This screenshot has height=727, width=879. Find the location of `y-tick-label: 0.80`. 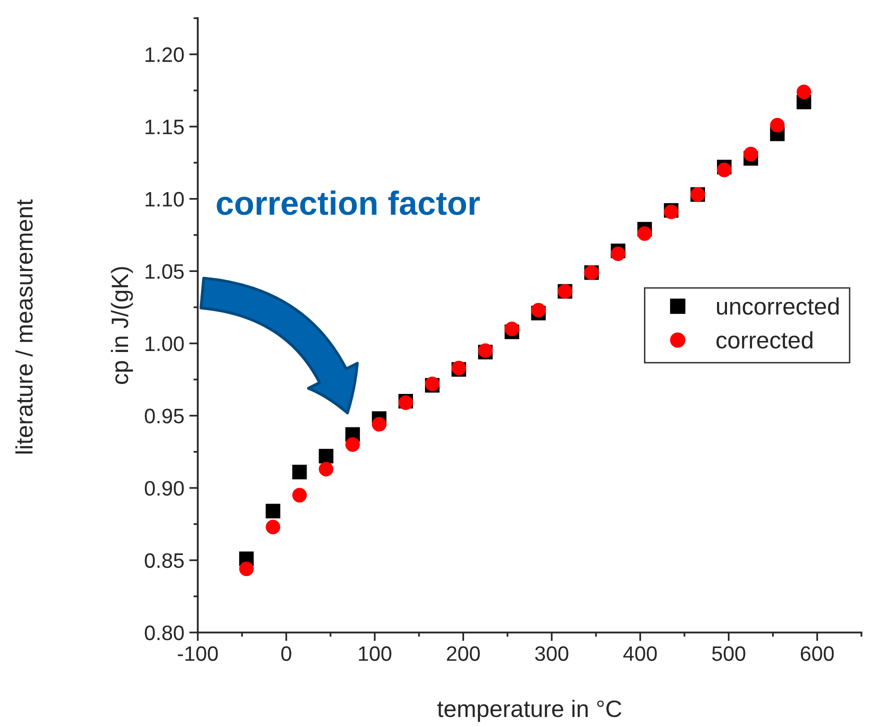

y-tick-label: 0.80 is located at coordinates (164, 632).